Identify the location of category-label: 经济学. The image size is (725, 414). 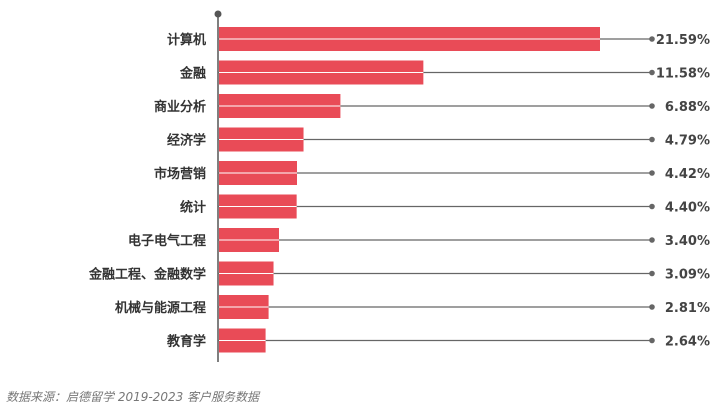
(186, 141).